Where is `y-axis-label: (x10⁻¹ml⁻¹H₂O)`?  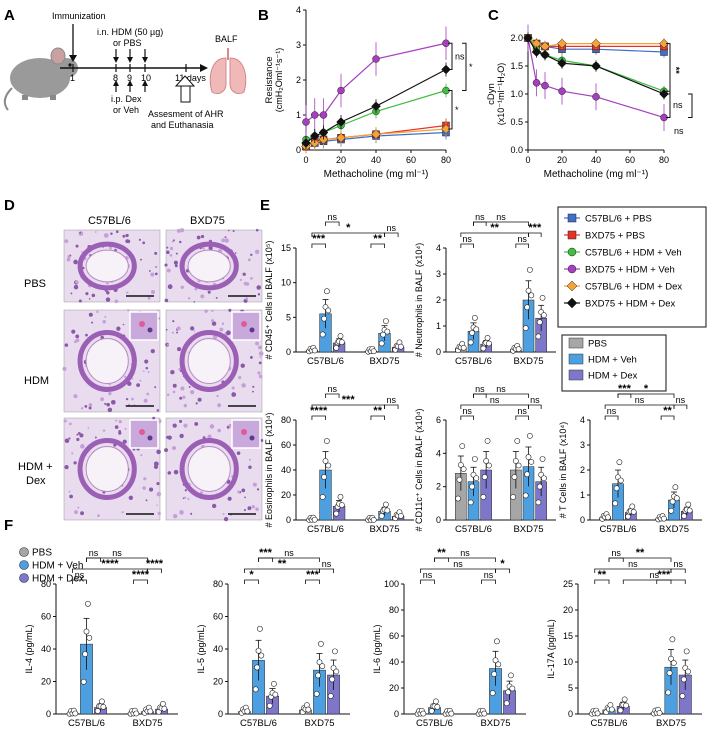
y-axis-label: (x10⁻¹ml⁻¹H₂O) is located at coordinates (501, 94).